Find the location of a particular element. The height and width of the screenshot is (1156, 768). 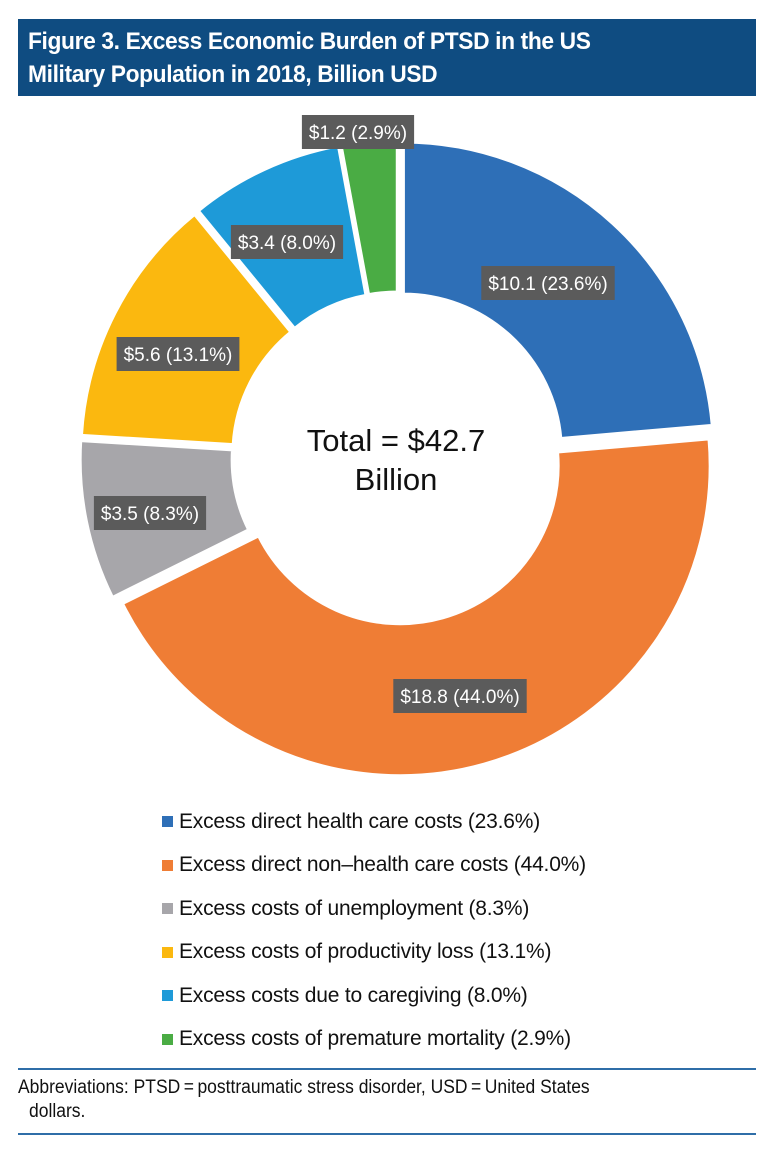

data-label-text: $1.2 (2.9%) is located at coordinates (358, 133).